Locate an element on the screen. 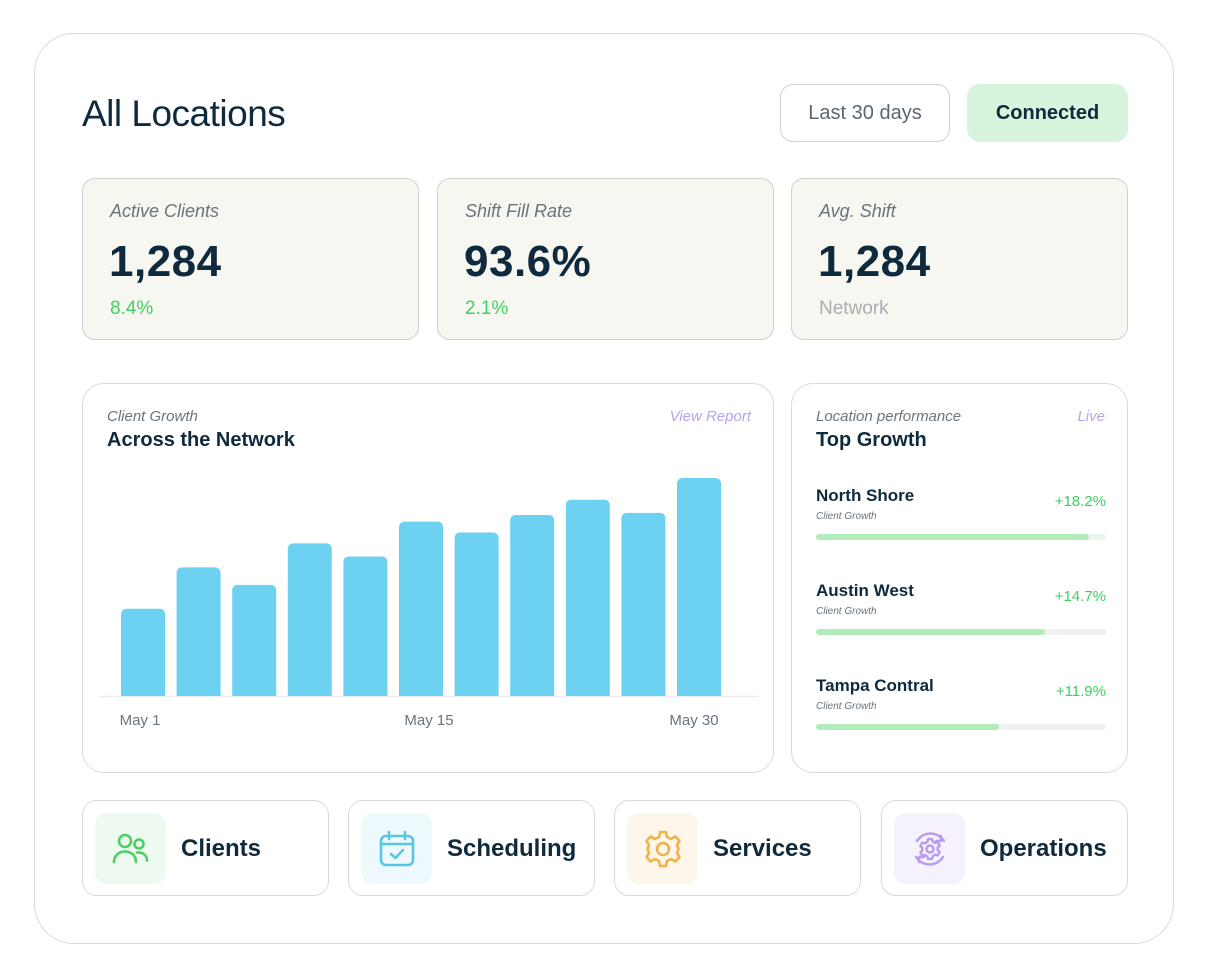  stat-label: Avg. Shift is located at coordinates (857, 211).